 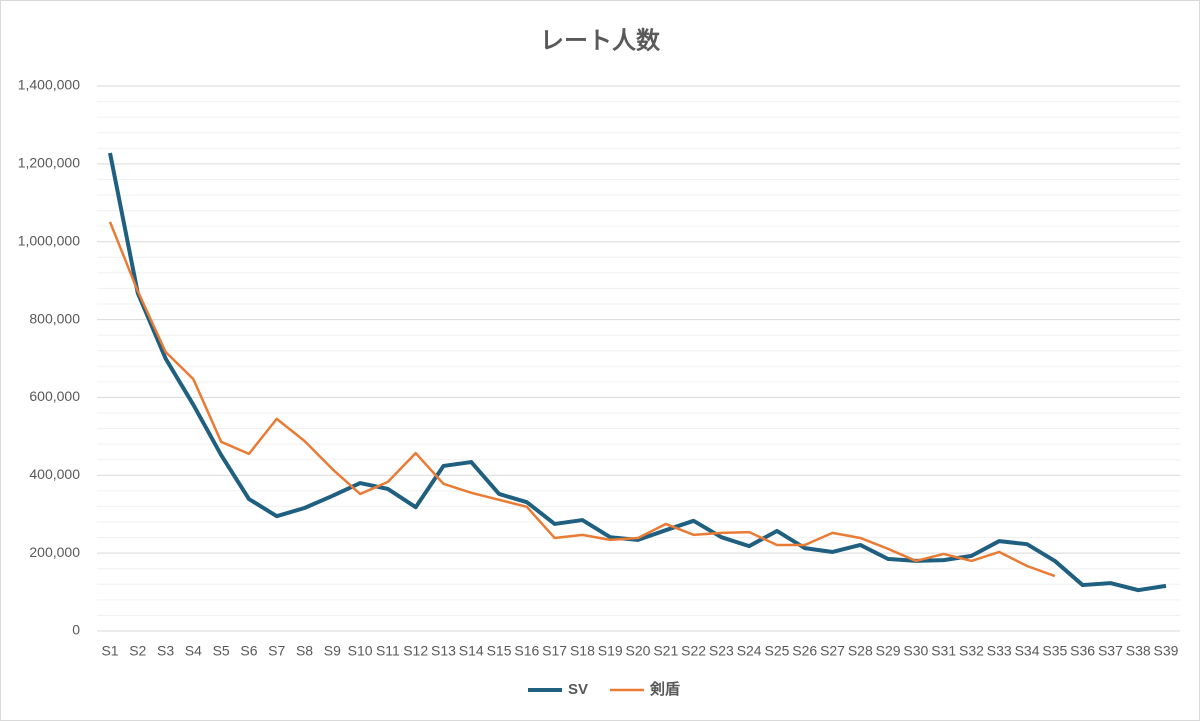 What do you see at coordinates (221, 651) in the screenshot?
I see `x-tick-label: S5` at bounding box center [221, 651].